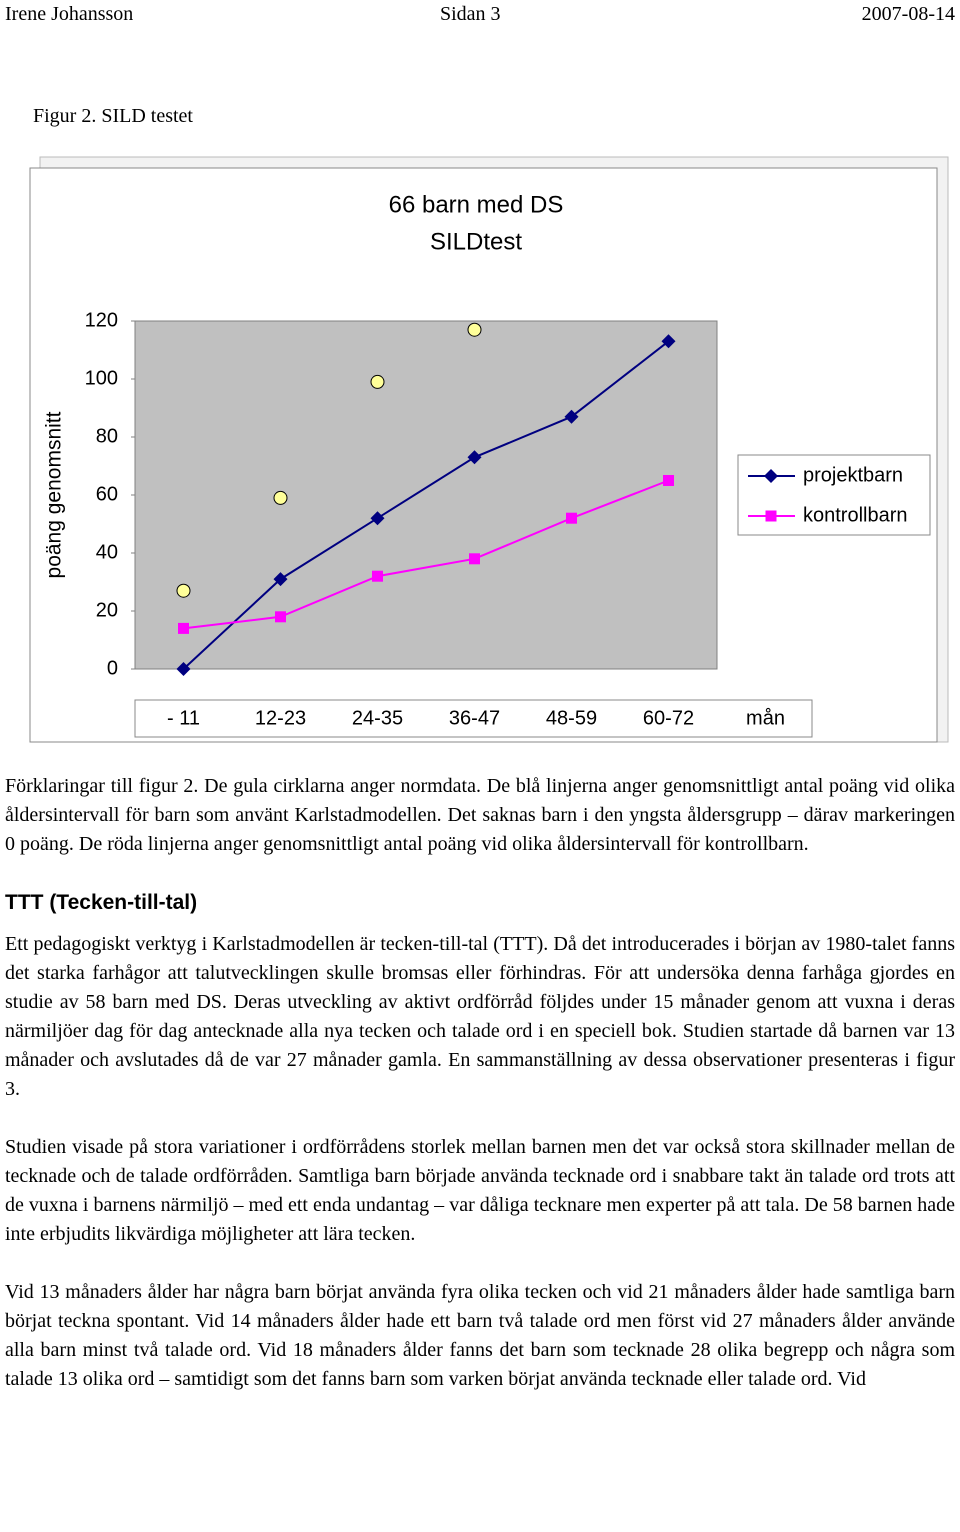  I want to click on x-tick-label: - 11, so click(183, 718).